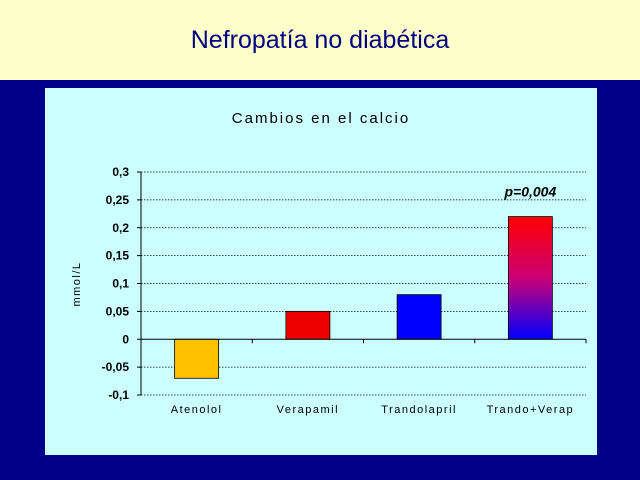 Image resolution: width=640 pixels, height=480 pixels. Describe the element at coordinates (321, 118) in the screenshot. I see `chart-title: Cambios en el calcio` at that location.